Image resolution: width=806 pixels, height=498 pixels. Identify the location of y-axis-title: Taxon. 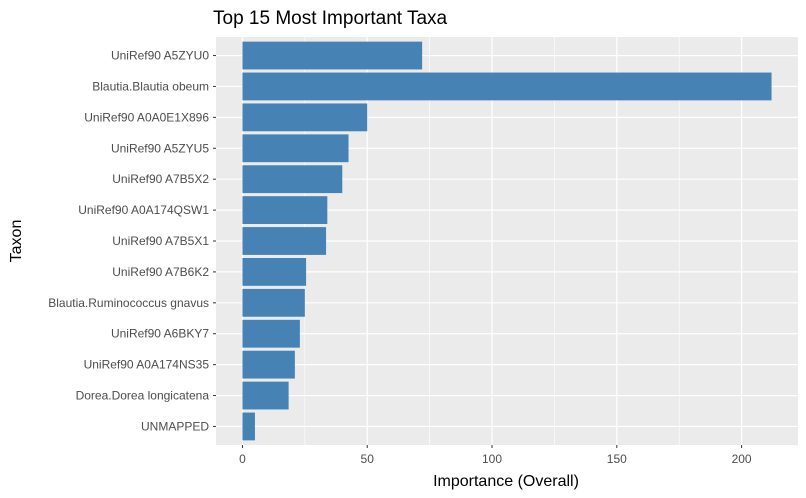
(16, 241).